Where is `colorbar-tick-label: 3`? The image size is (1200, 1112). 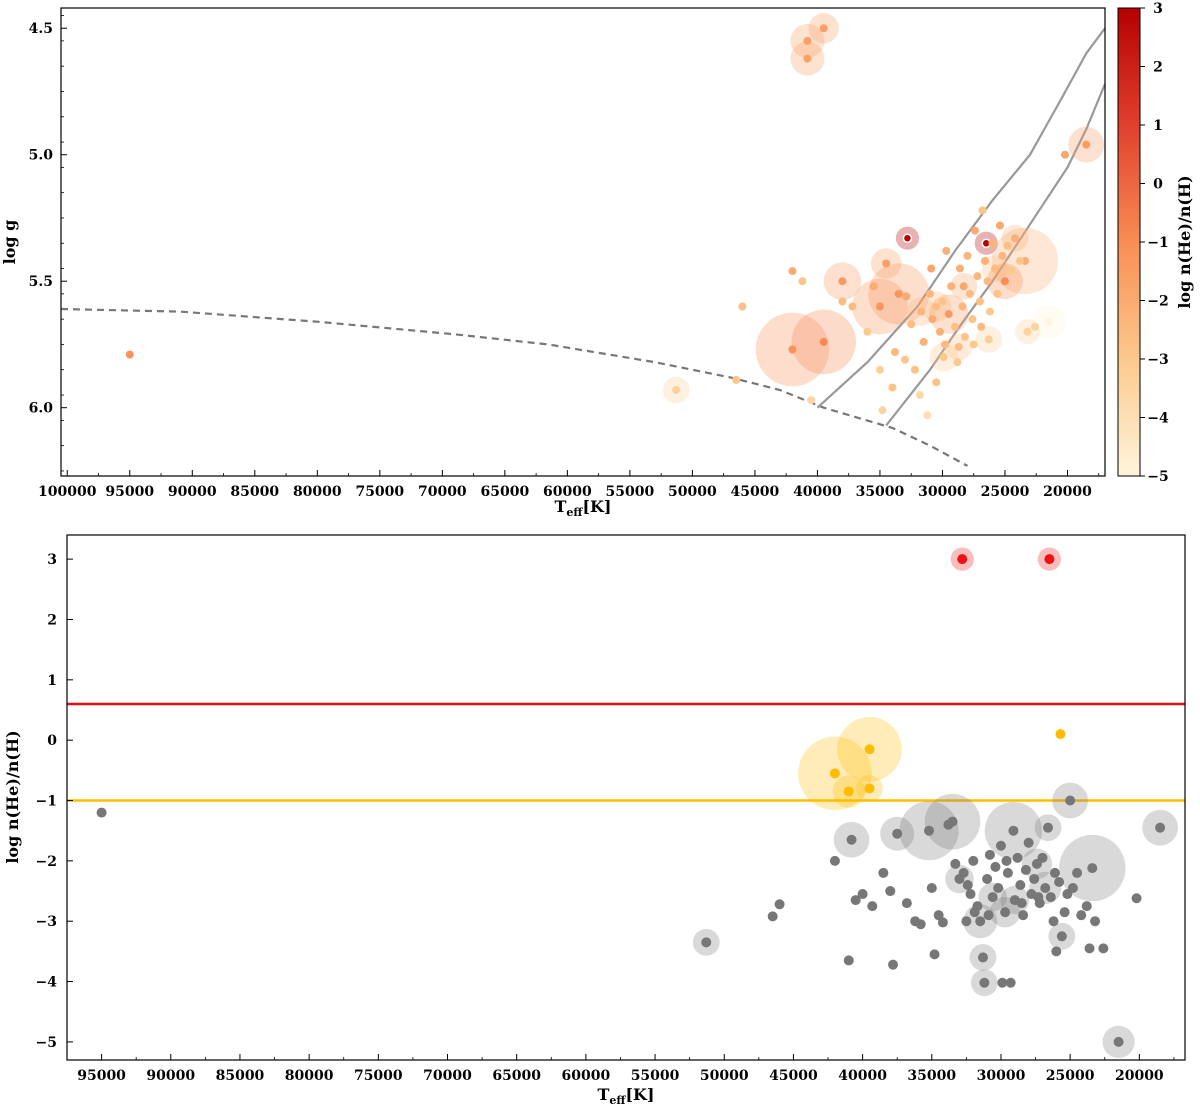 colorbar-tick-label: 3 is located at coordinates (1158, 9).